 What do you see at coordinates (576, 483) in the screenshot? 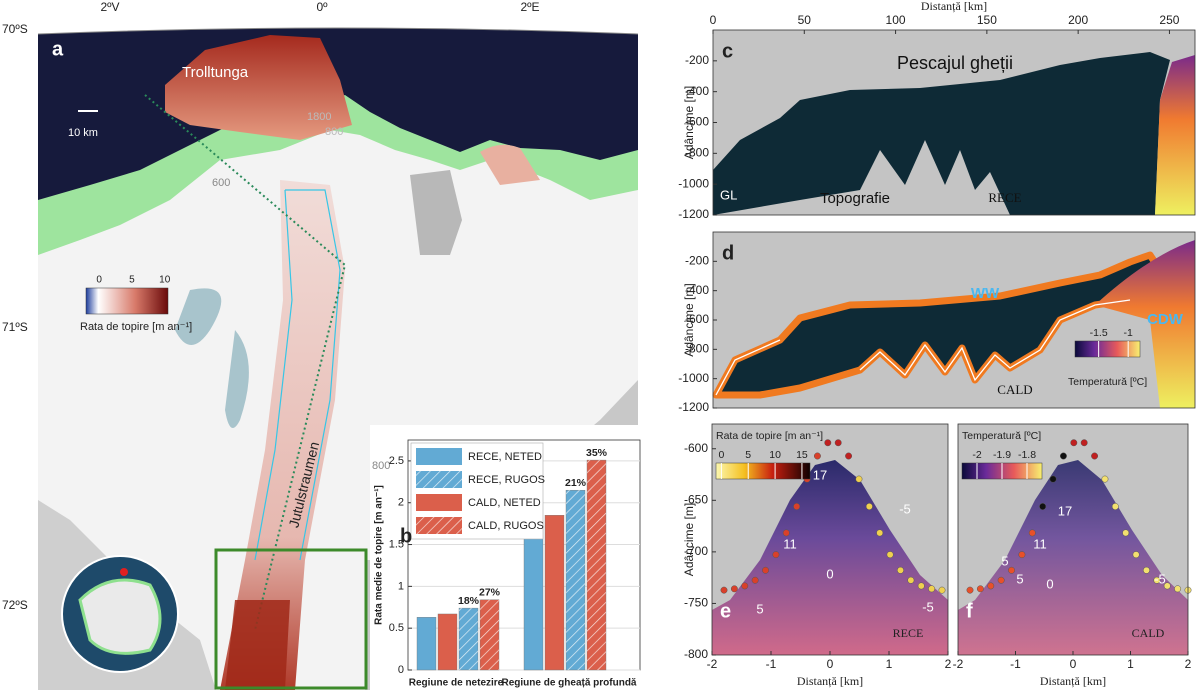
I see `bar-annotation: 21%` at bounding box center [576, 483].